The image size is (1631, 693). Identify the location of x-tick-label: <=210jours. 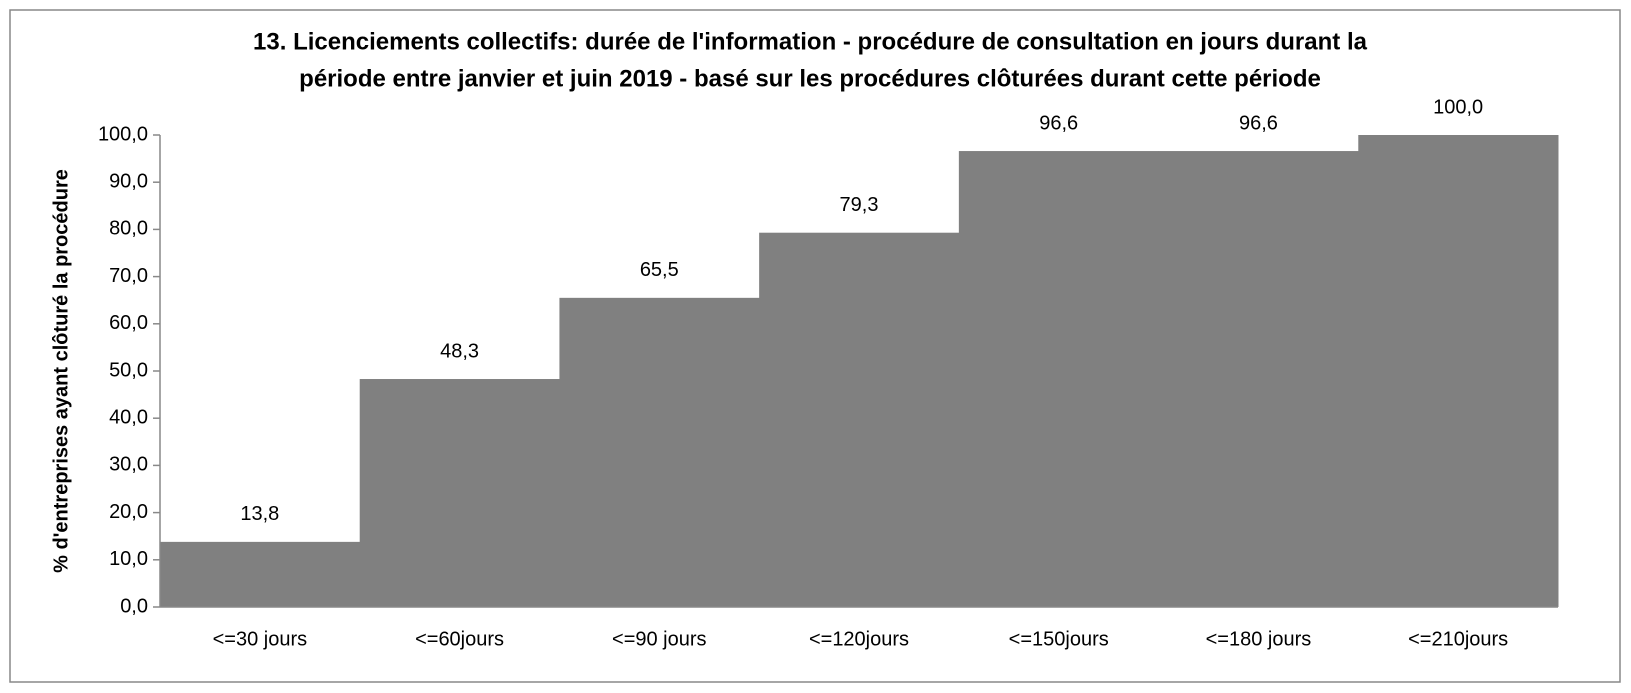
(1458, 639).